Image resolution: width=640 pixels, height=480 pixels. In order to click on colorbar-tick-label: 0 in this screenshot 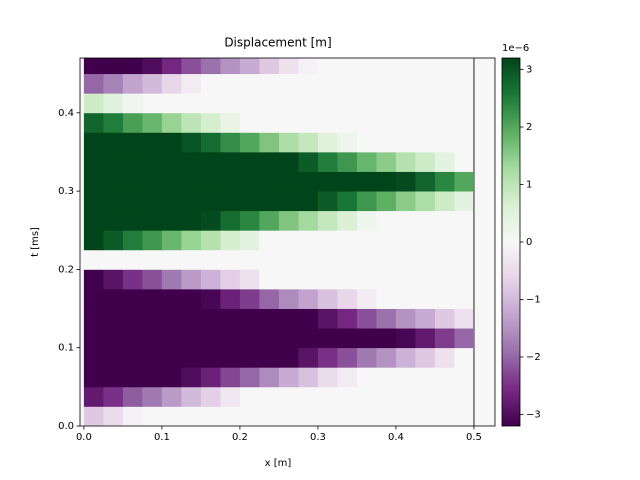, I will do `click(529, 242)`.